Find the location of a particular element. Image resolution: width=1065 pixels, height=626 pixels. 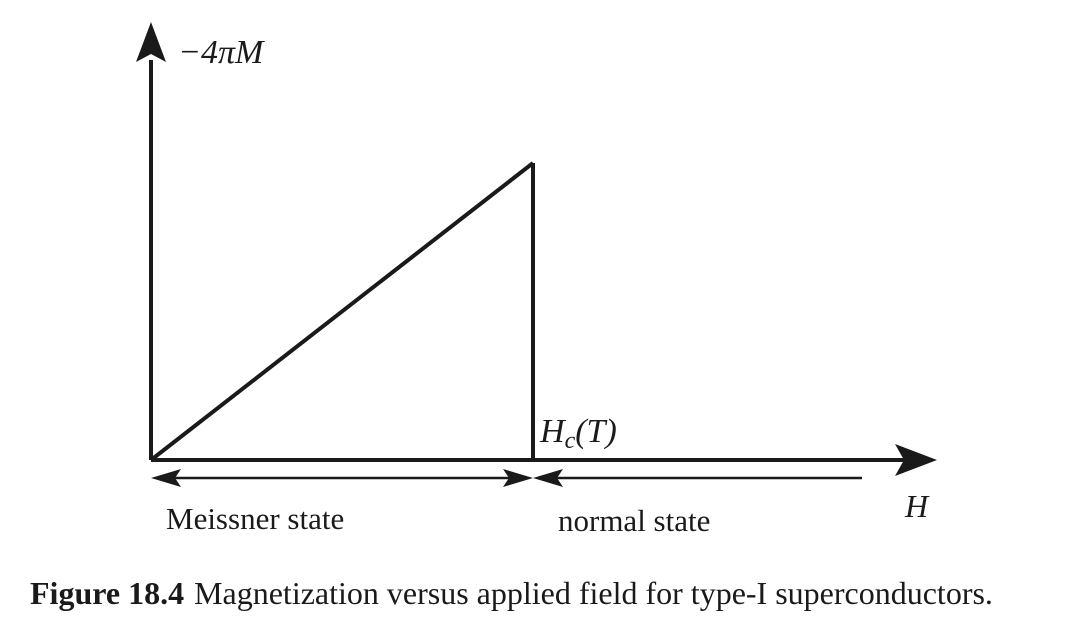

y-axis-arrowhead is located at coordinates (151, 42).